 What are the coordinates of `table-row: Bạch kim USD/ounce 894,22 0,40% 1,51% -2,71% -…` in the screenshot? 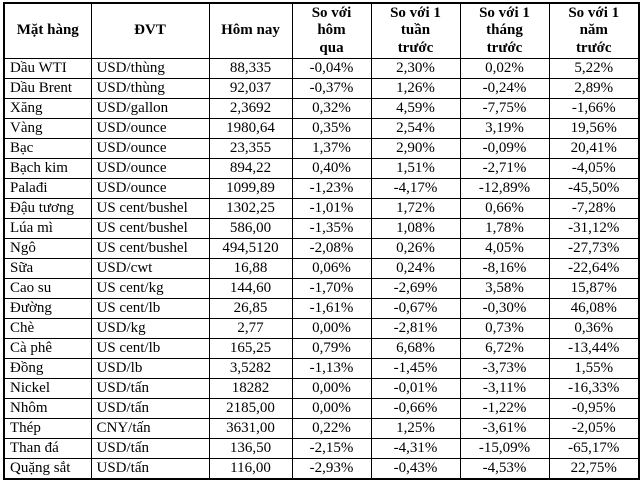 It's located at (321, 169).